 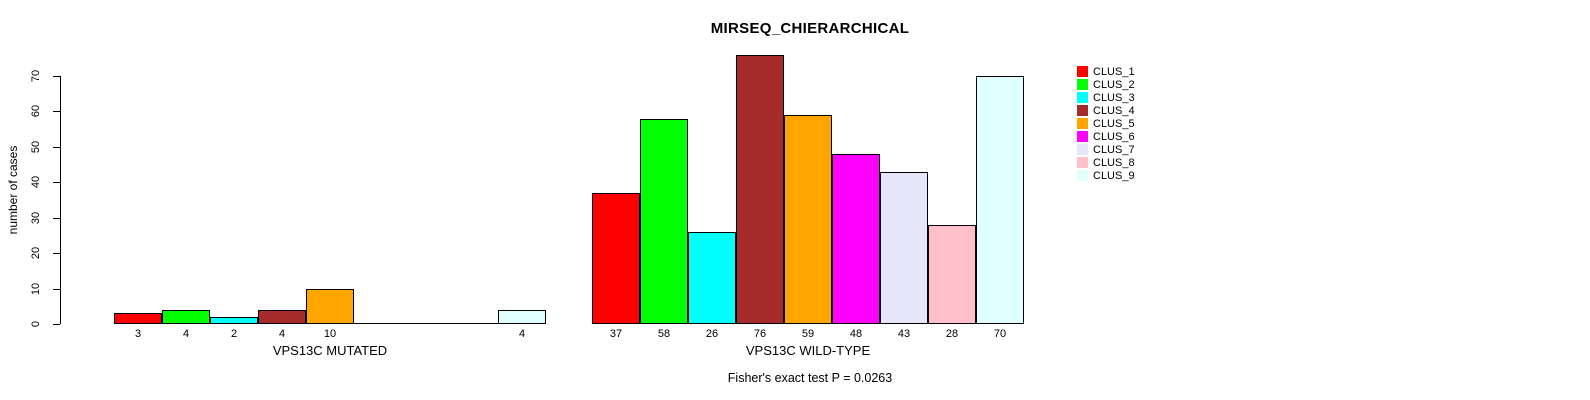 I want to click on bar-value-label: 70, so click(x=1000, y=334).